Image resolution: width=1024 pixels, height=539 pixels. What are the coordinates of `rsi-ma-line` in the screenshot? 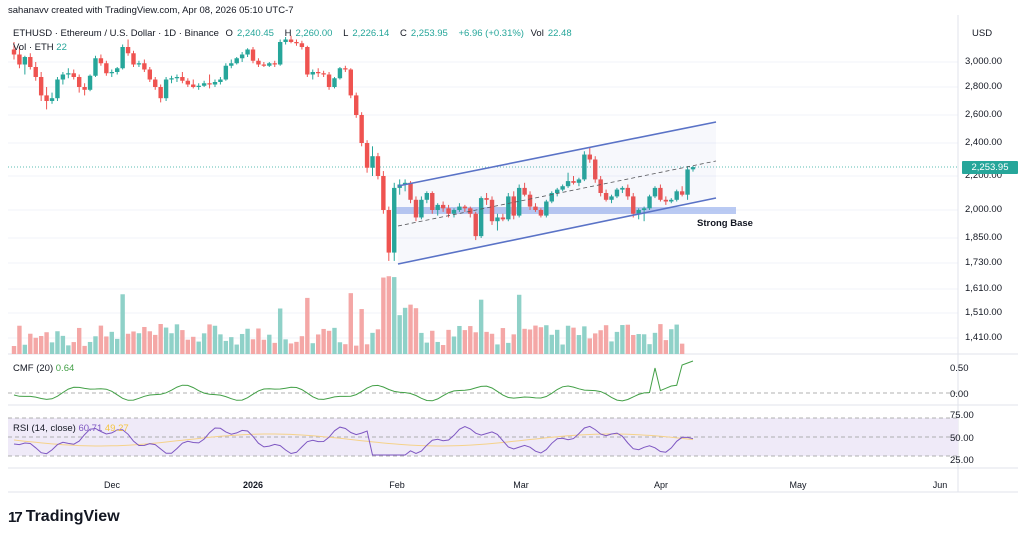 It's located at (353, 440).